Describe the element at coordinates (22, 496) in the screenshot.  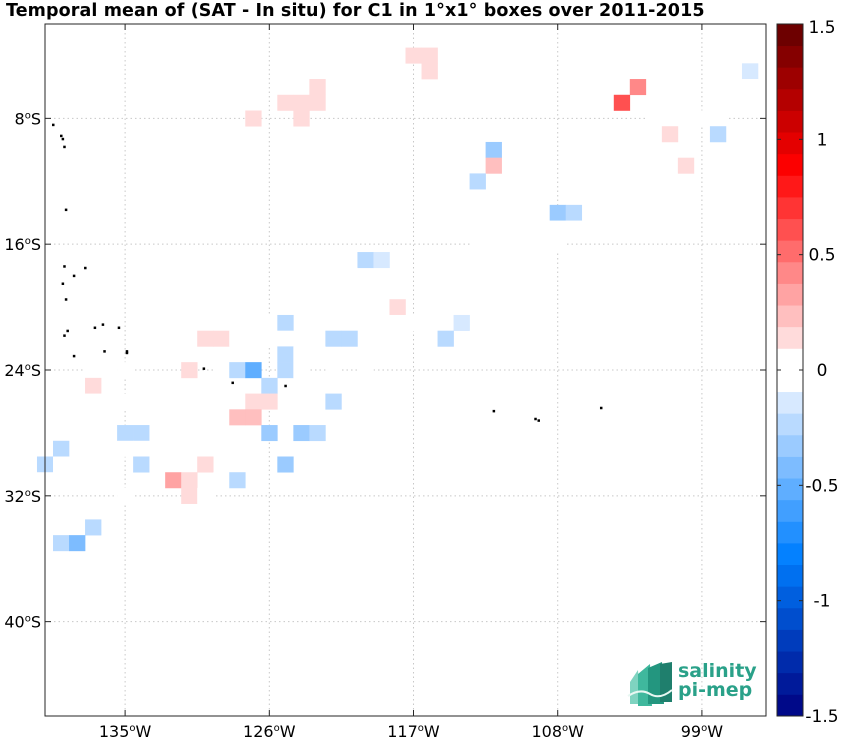
I see `lat-tick-label: 32oS` at that location.